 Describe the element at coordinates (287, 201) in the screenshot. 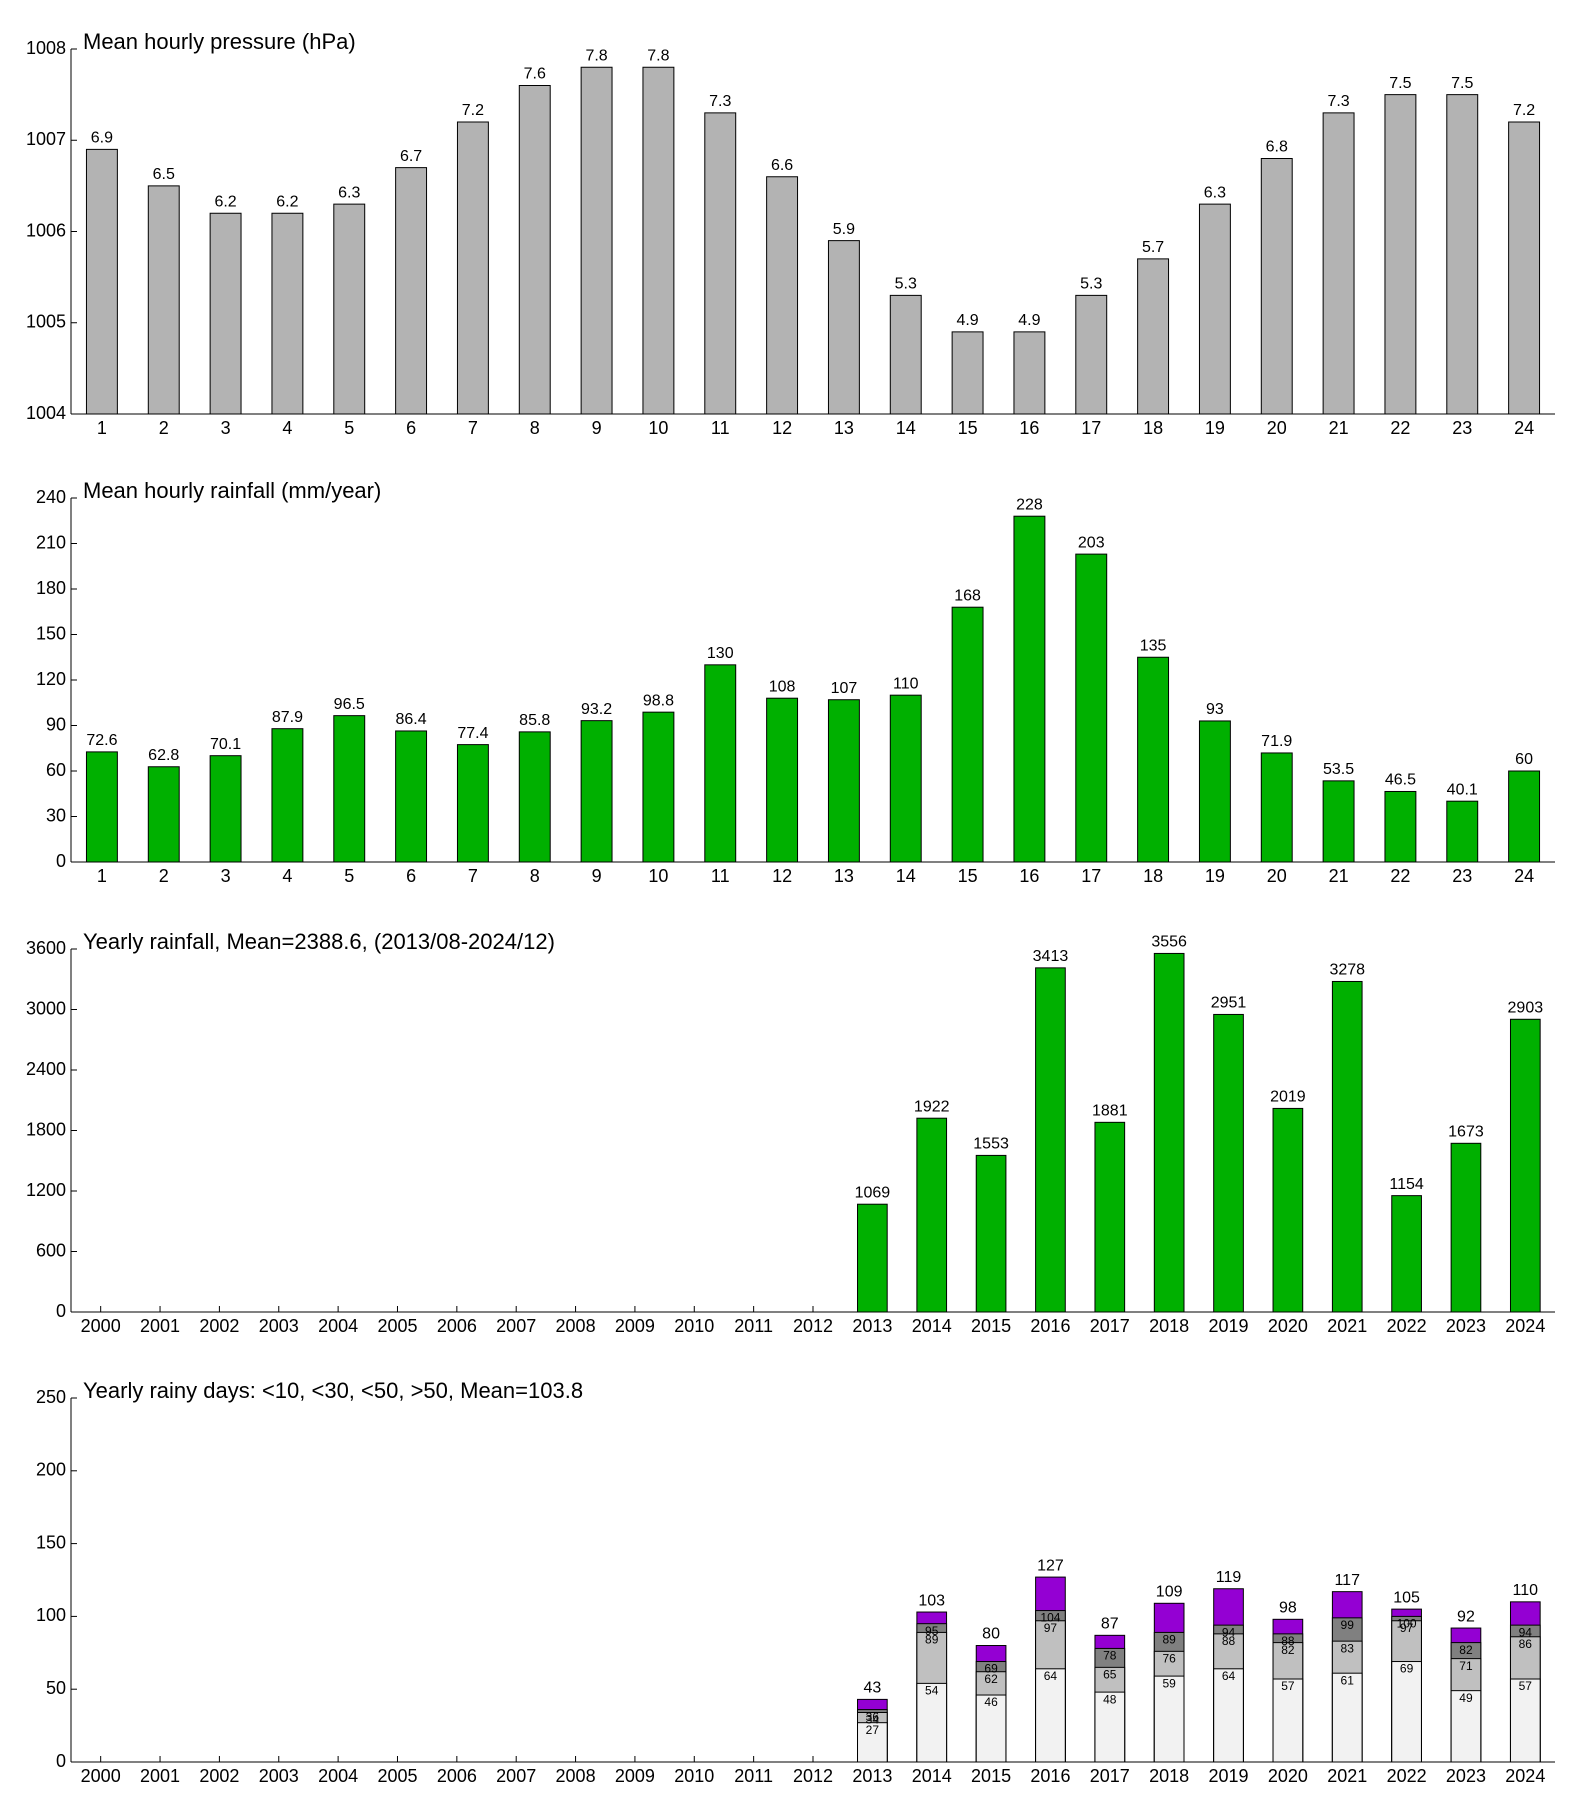

I see `value-label: 6.2` at that location.